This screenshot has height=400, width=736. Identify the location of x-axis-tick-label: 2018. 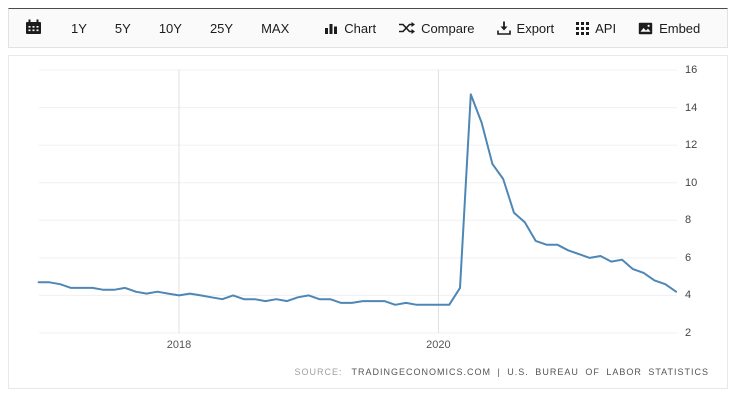
(179, 345).